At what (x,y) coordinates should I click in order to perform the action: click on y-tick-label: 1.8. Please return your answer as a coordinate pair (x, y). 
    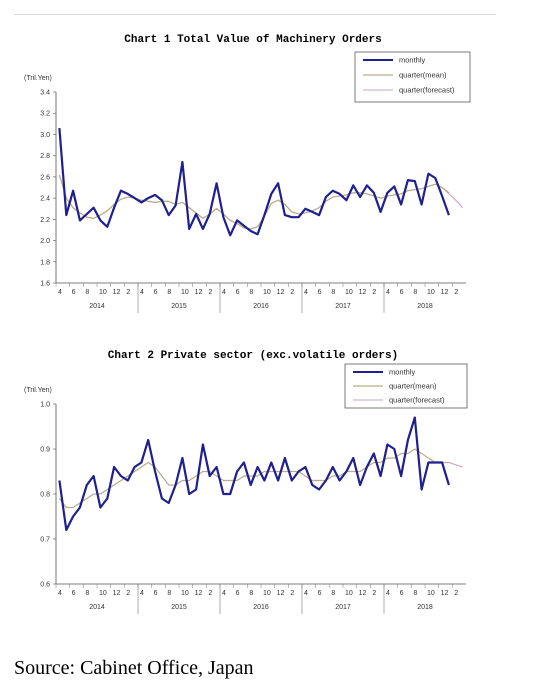
    Looking at the image, I should click on (45, 262).